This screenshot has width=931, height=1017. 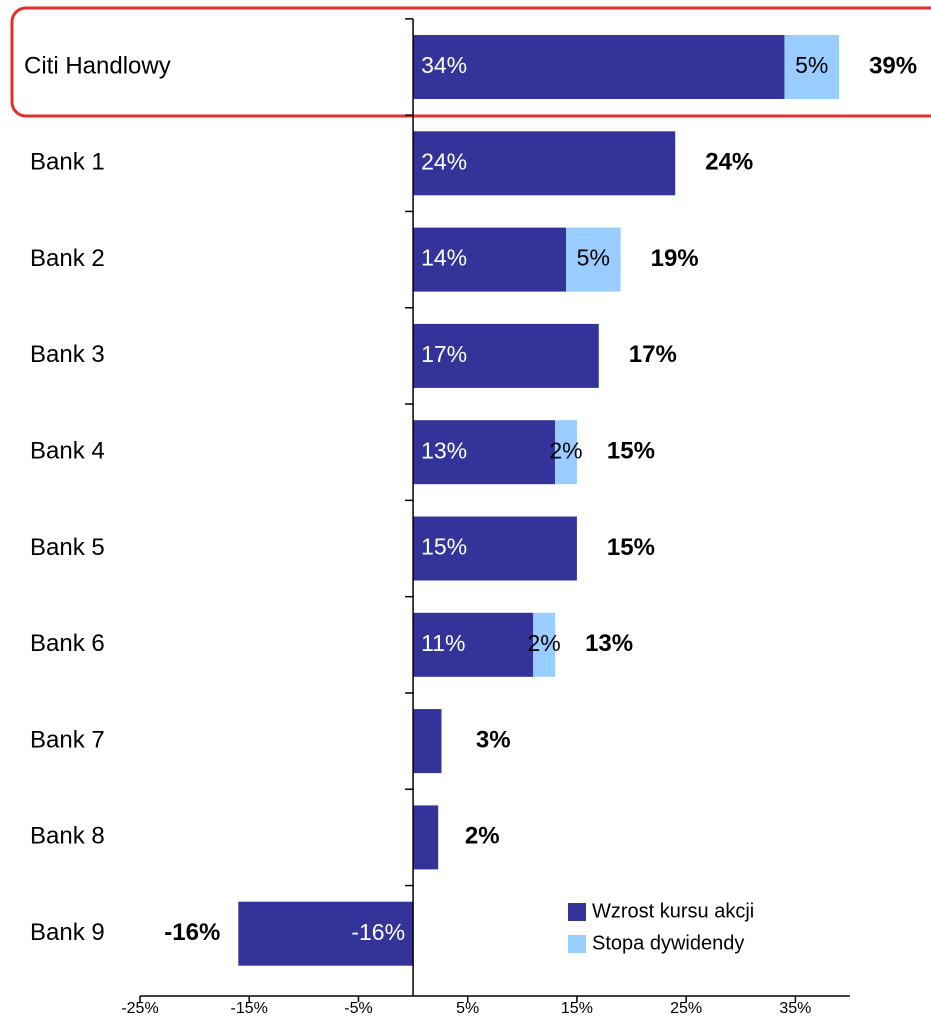 I want to click on segment-label: 17%, so click(x=444, y=354).